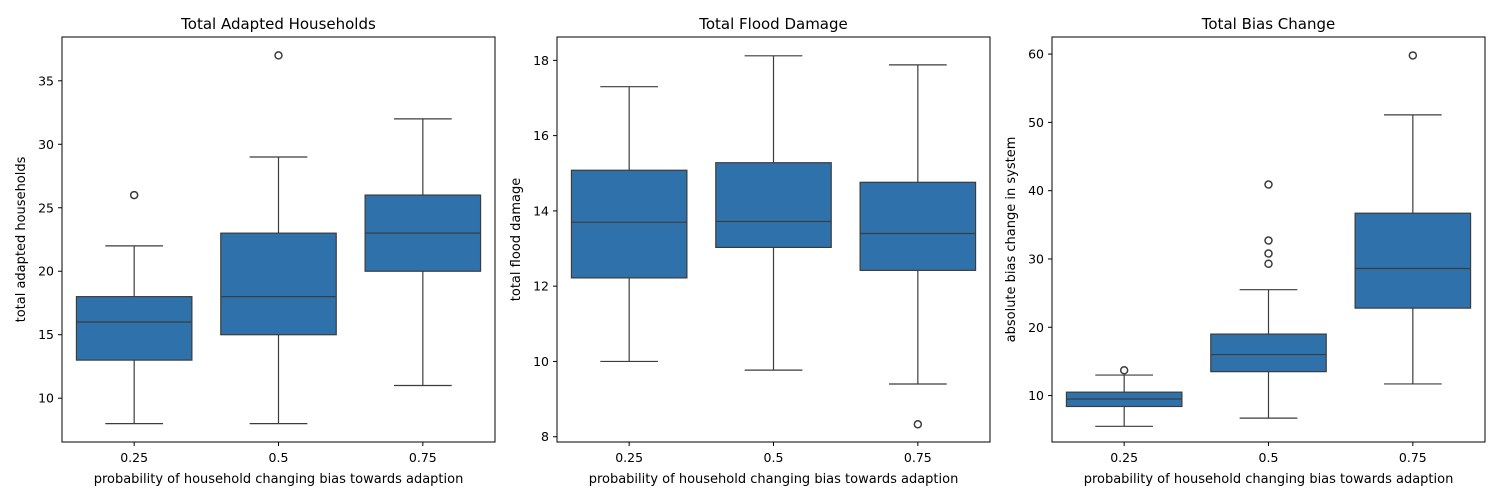 The height and width of the screenshot is (500, 1500). I want to click on y-axis-label: total adapted households, so click(21, 239).